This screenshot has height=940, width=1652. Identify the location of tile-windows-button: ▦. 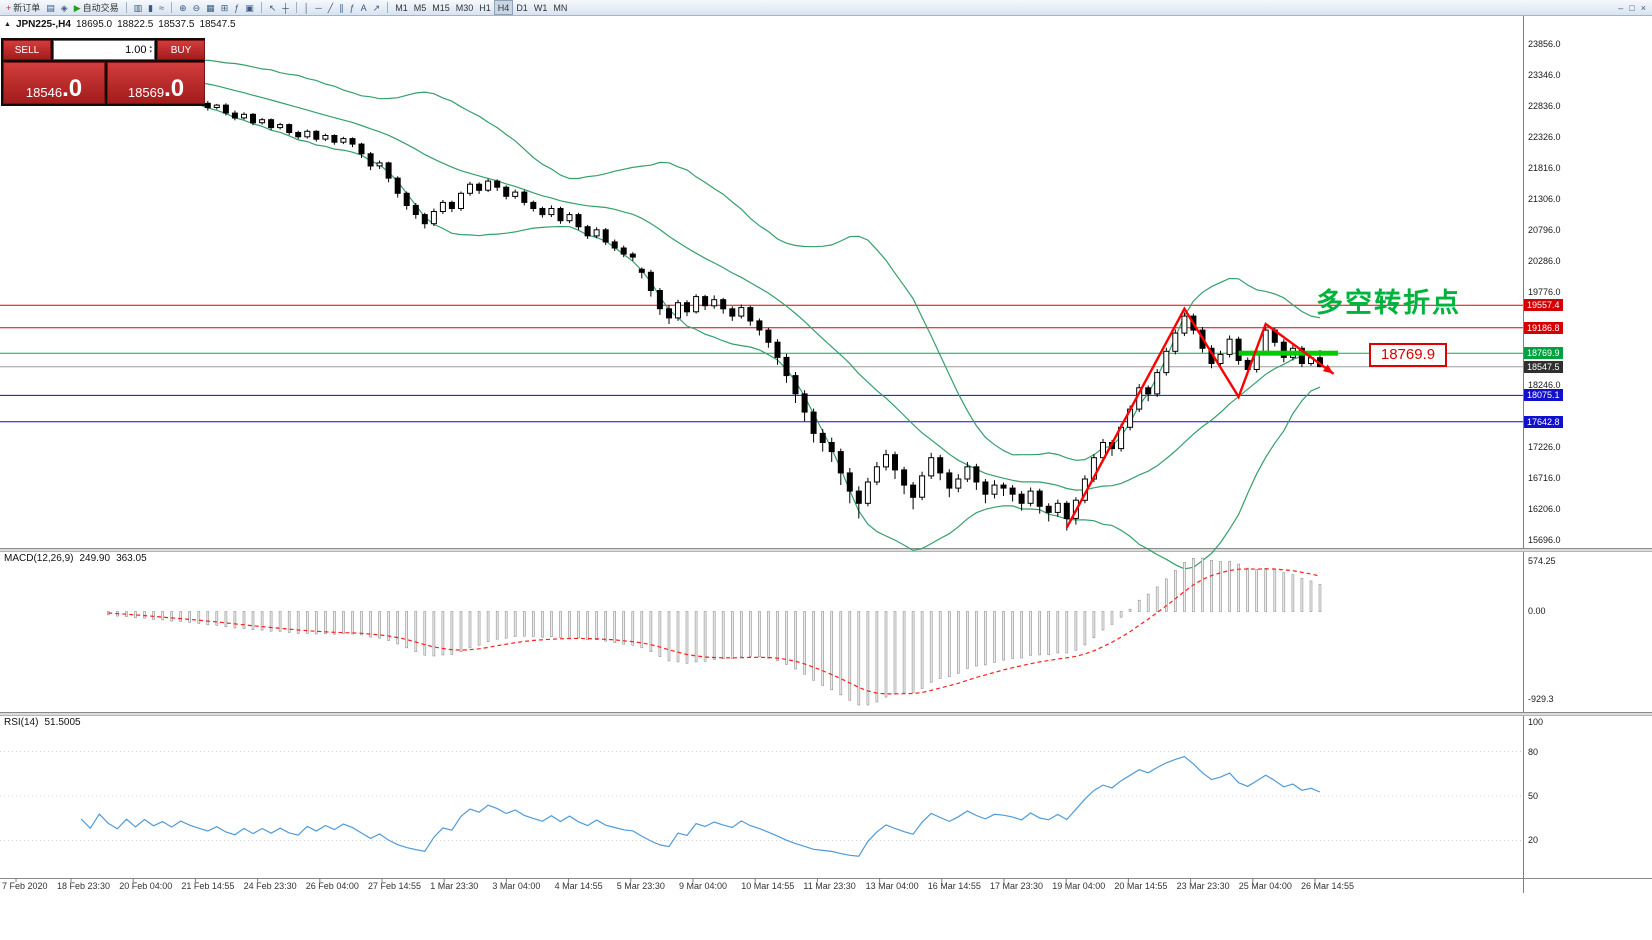
(210, 8).